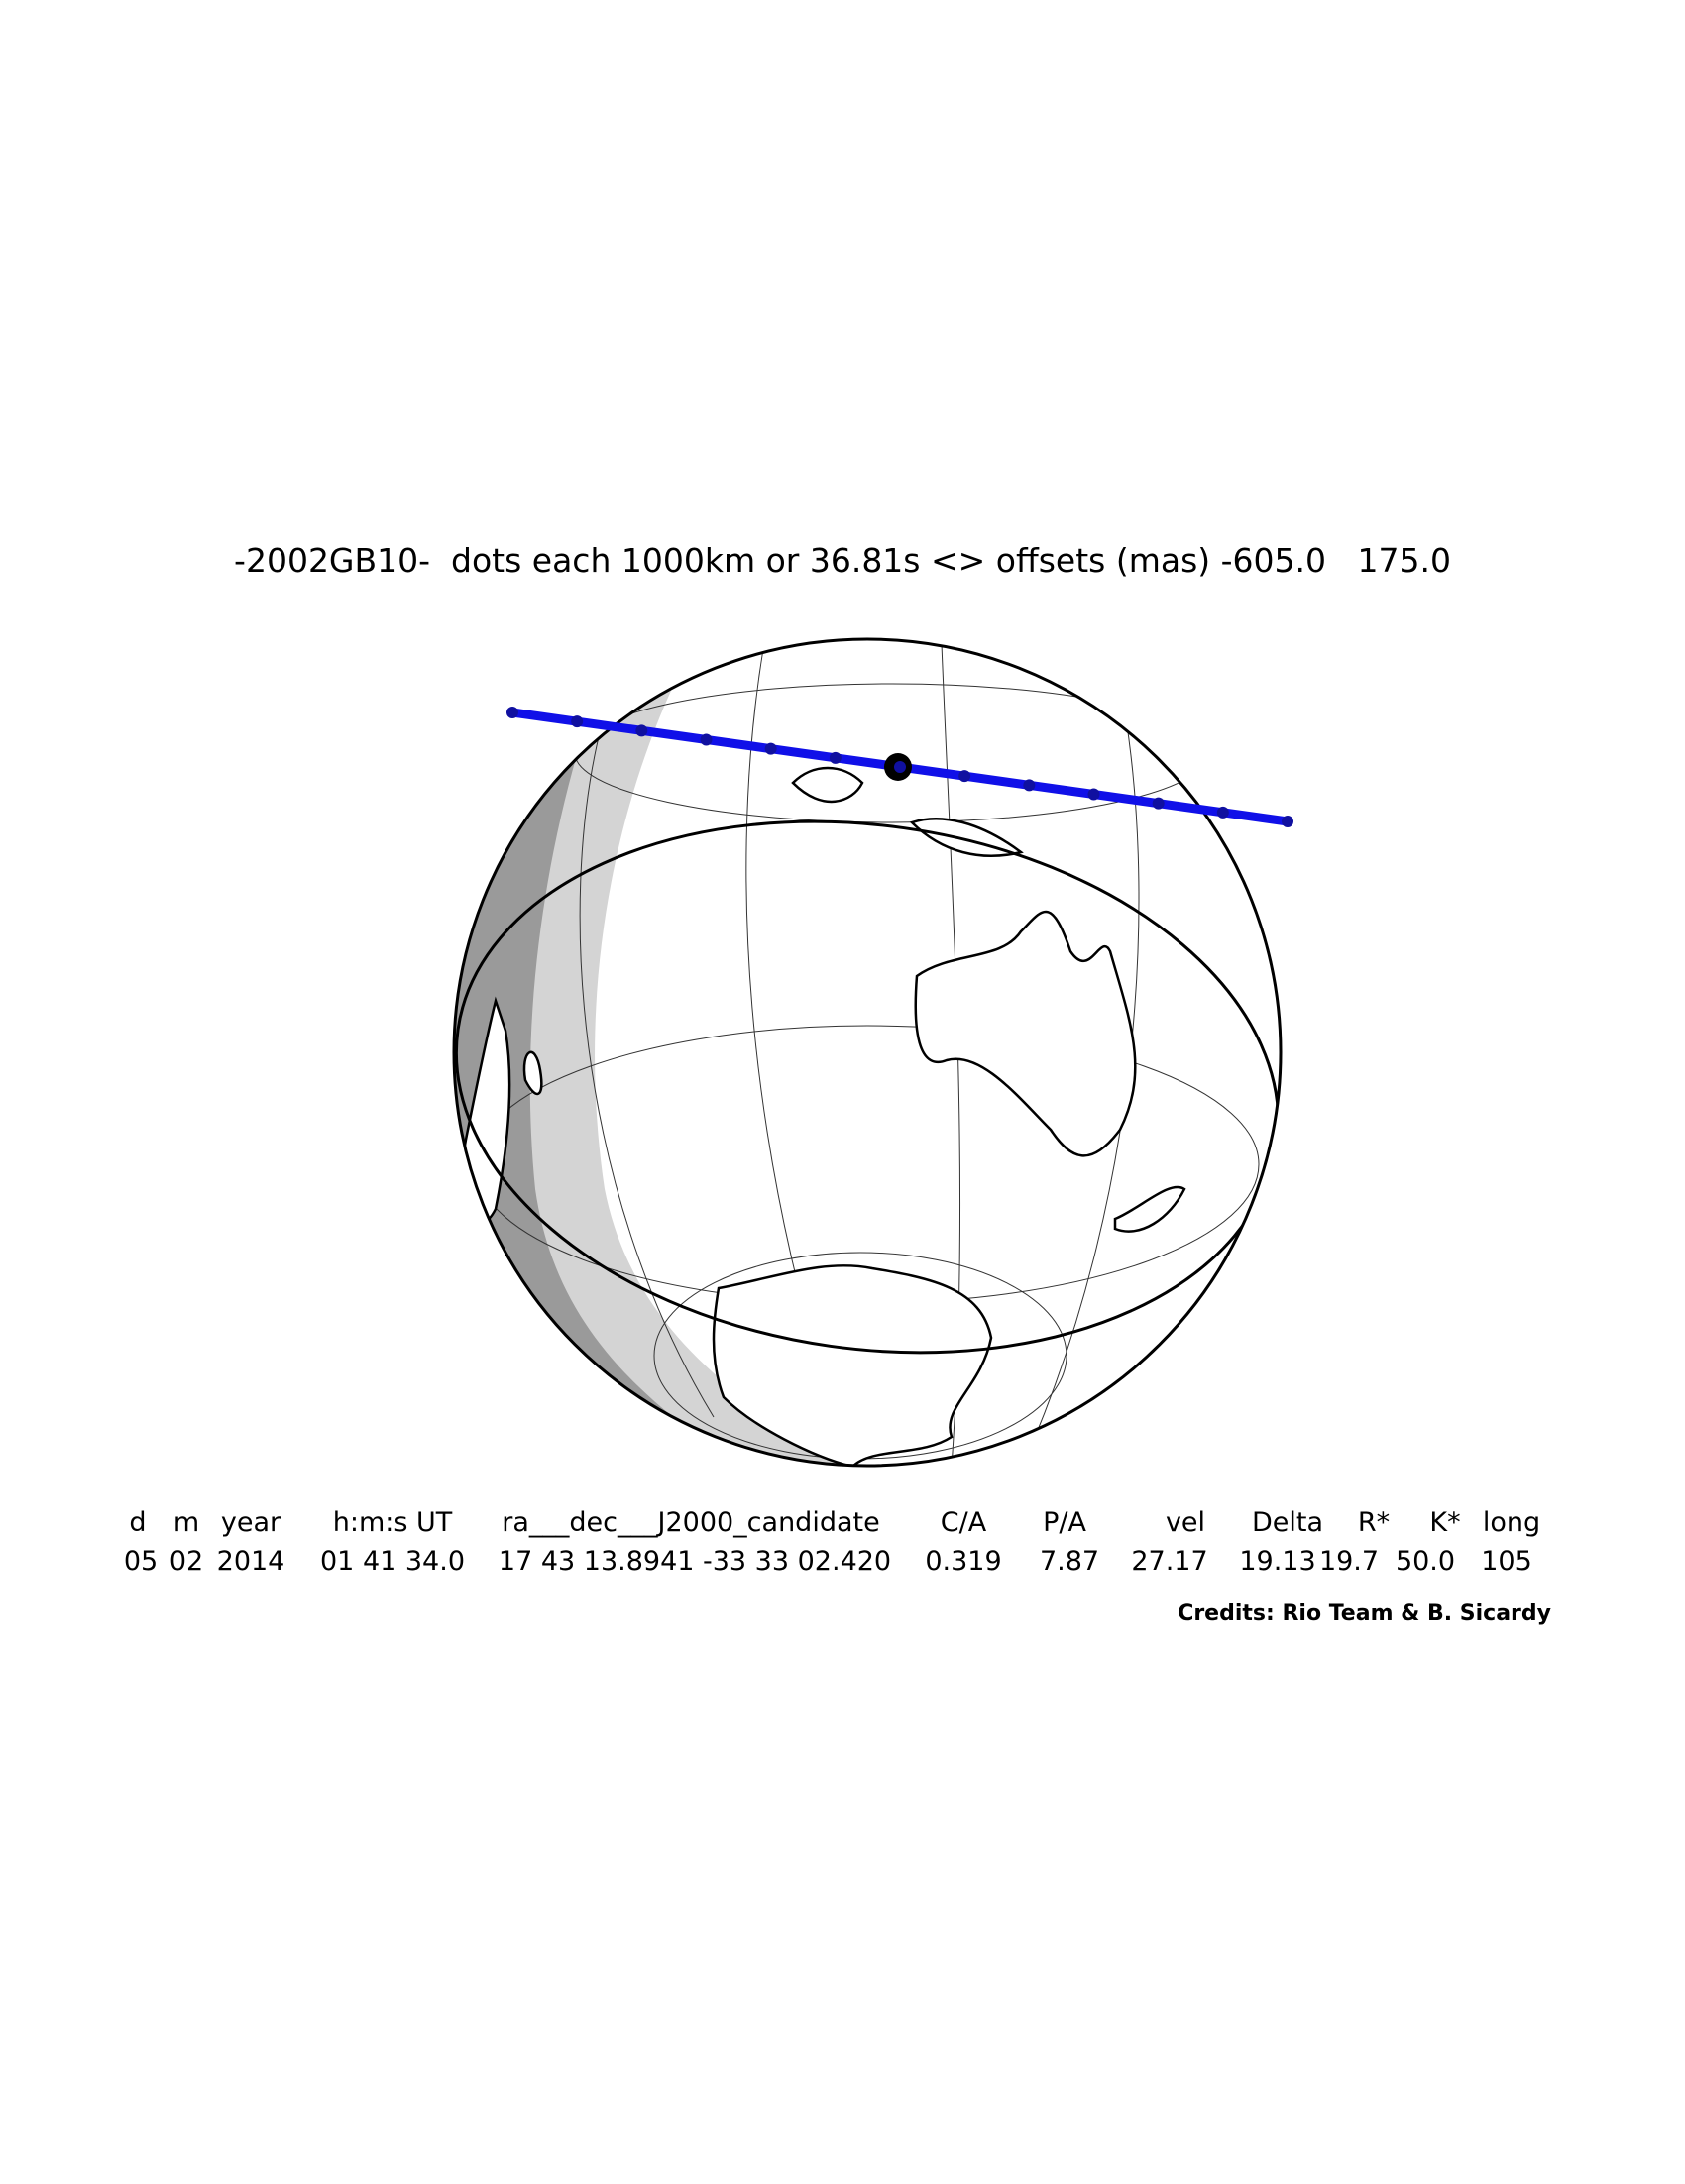 The image size is (1685, 2184). I want to click on table-cell: 50.0, so click(1425, 1561).